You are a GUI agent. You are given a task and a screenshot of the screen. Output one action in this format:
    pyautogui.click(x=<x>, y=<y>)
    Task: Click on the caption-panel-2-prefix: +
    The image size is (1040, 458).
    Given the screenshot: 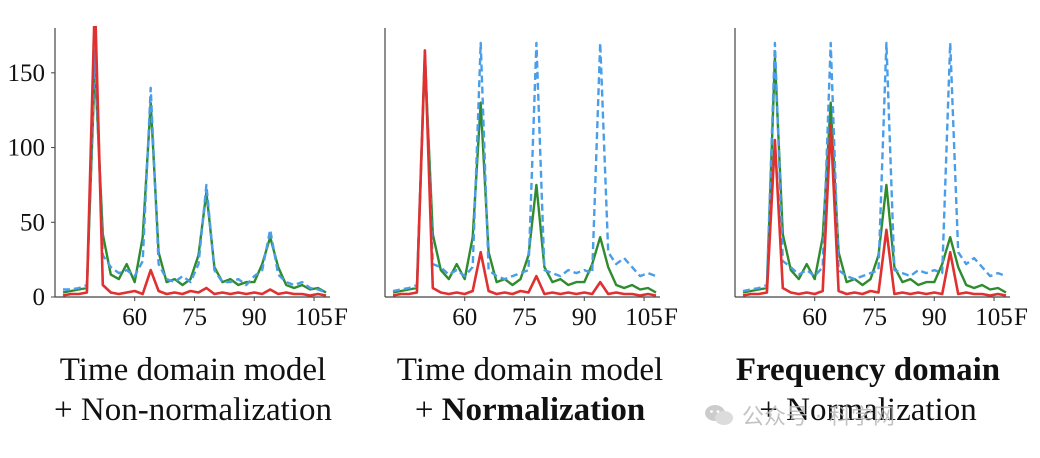 What is the action you would take?
    pyautogui.click(x=428, y=410)
    